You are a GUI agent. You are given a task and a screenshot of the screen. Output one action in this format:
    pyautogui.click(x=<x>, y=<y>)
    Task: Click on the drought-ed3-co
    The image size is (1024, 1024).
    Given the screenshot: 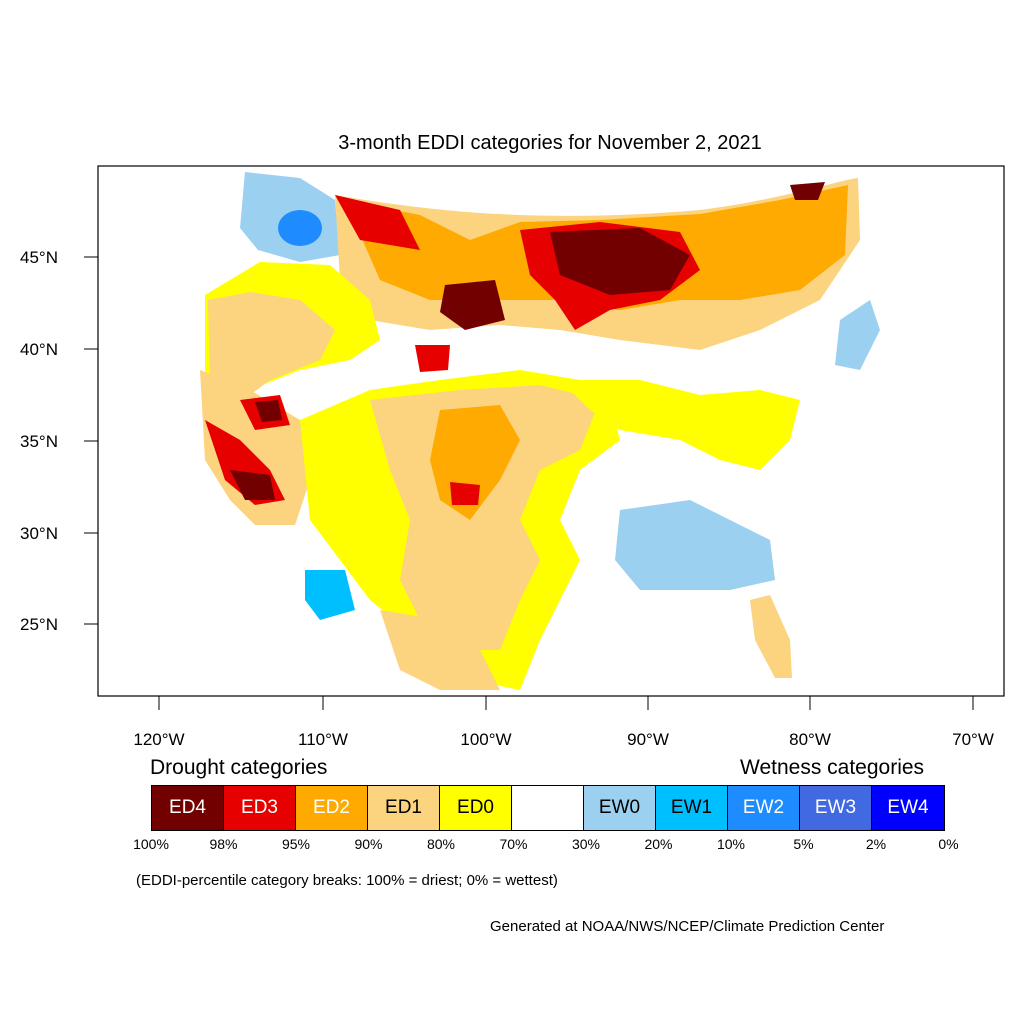 What is the action you would take?
    pyautogui.click(x=432, y=358)
    